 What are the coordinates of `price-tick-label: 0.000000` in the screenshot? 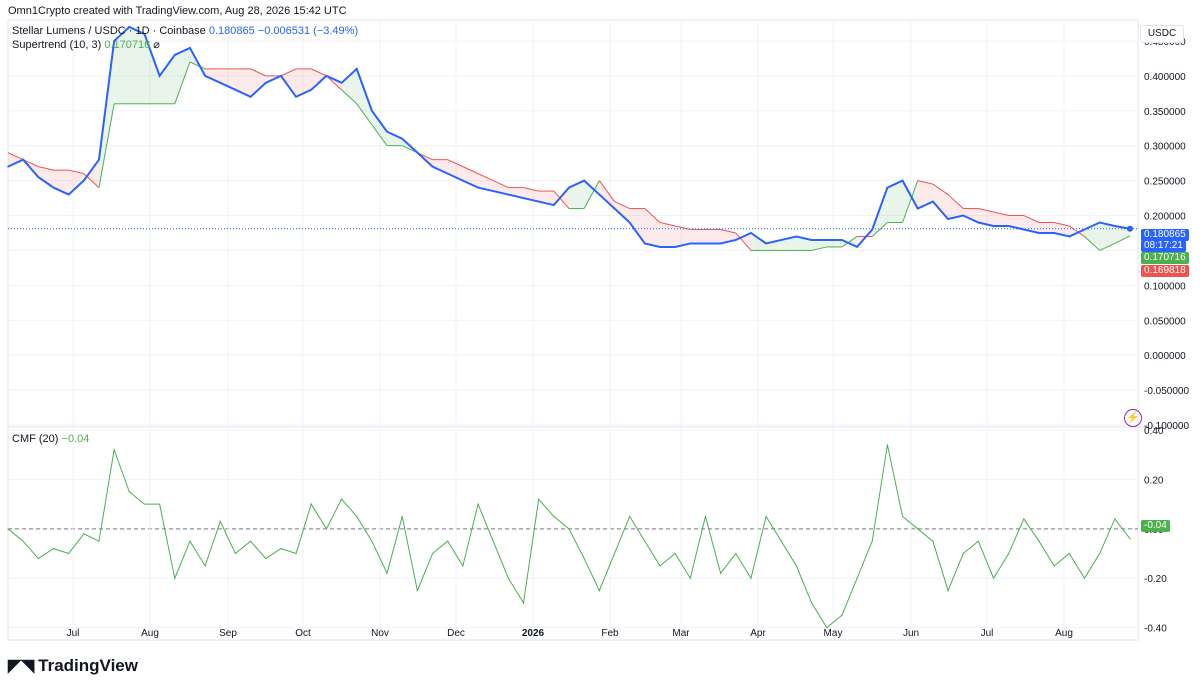 It's located at (1165, 356).